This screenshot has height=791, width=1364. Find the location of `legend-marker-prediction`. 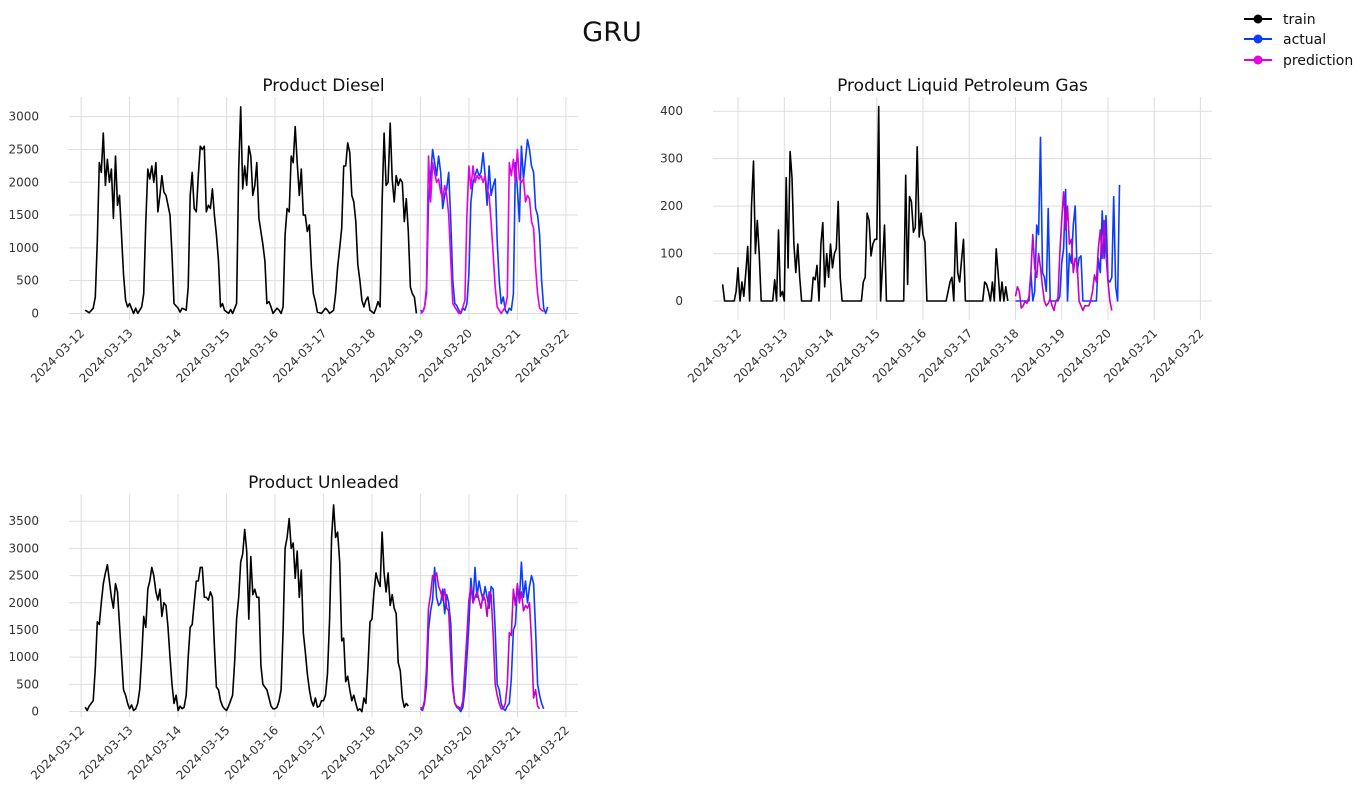

legend-marker-prediction is located at coordinates (1258, 60).